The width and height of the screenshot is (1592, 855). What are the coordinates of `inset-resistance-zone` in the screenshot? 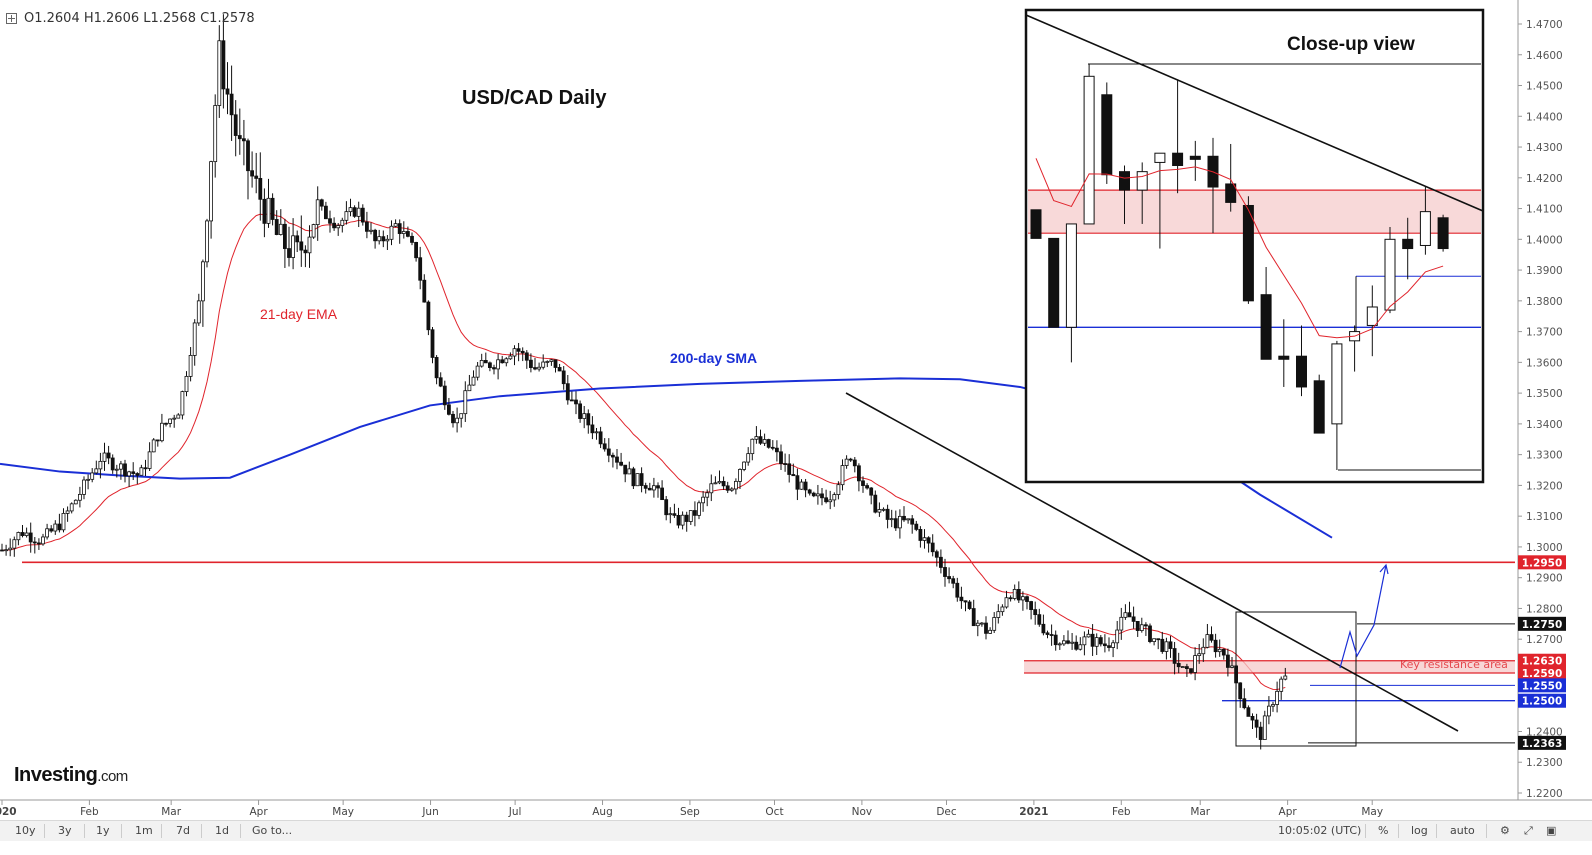 It's located at (1254, 212).